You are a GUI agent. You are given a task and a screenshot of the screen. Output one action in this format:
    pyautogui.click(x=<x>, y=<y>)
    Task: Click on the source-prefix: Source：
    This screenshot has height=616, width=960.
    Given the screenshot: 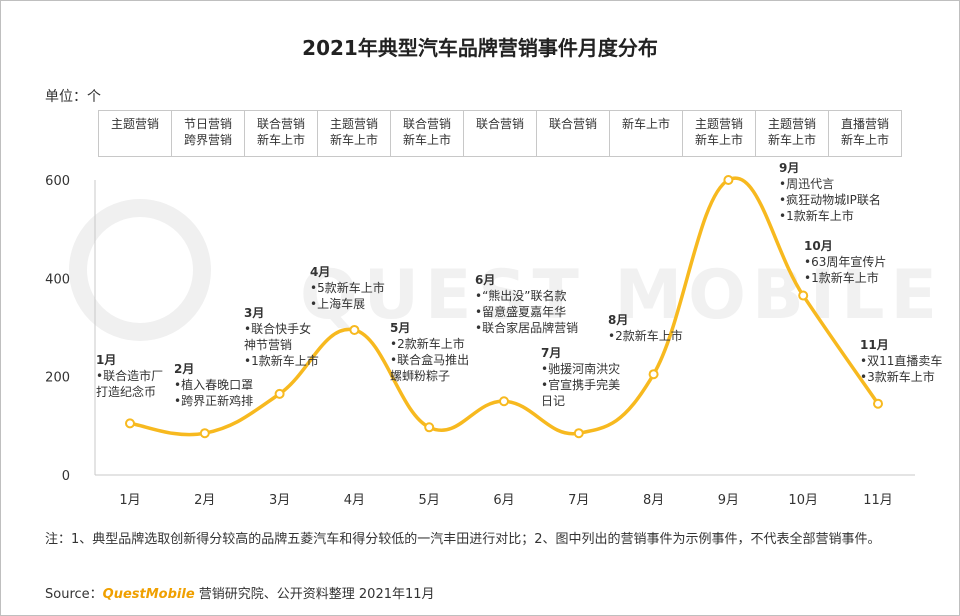 What is the action you would take?
    pyautogui.click(x=74, y=594)
    